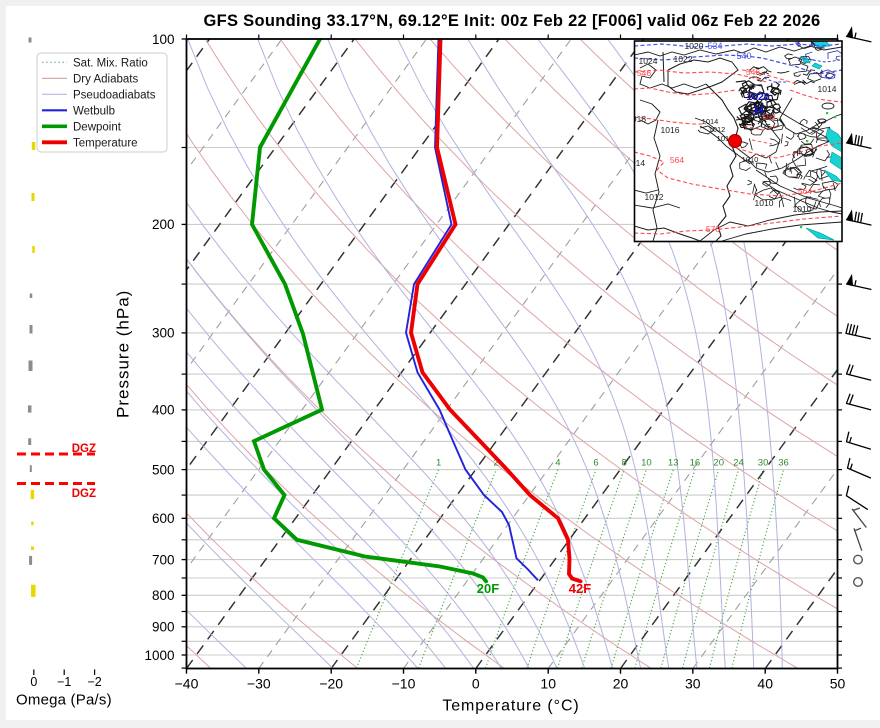  What do you see at coordinates (838, 684) in the screenshot?
I see `svg-text: 50` at bounding box center [838, 684].